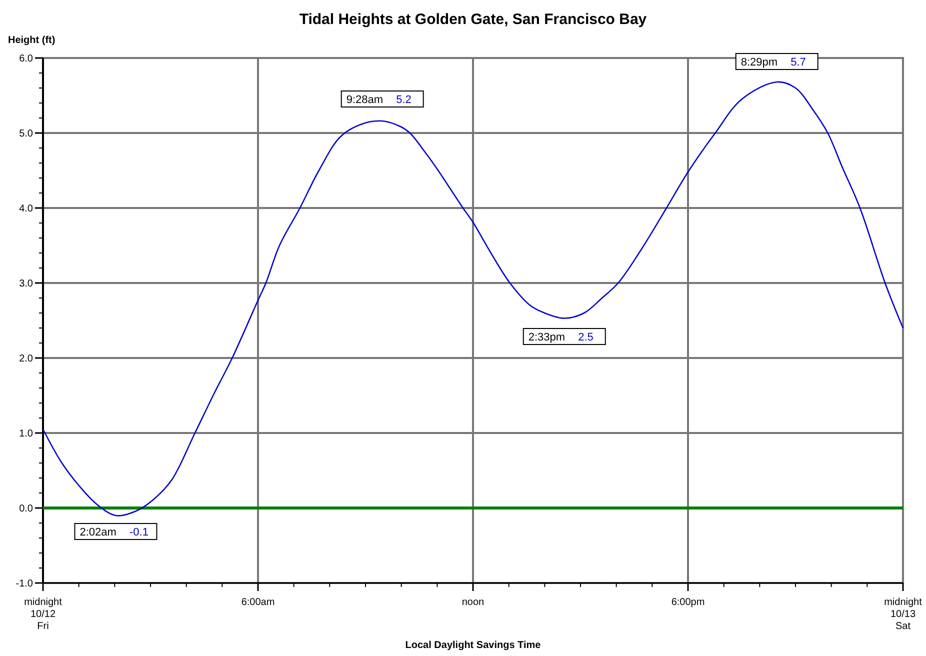 The width and height of the screenshot is (926, 656). Describe the element at coordinates (903, 614) in the screenshot. I see `x-tick-label: midnight 10/13 Sat` at that location.